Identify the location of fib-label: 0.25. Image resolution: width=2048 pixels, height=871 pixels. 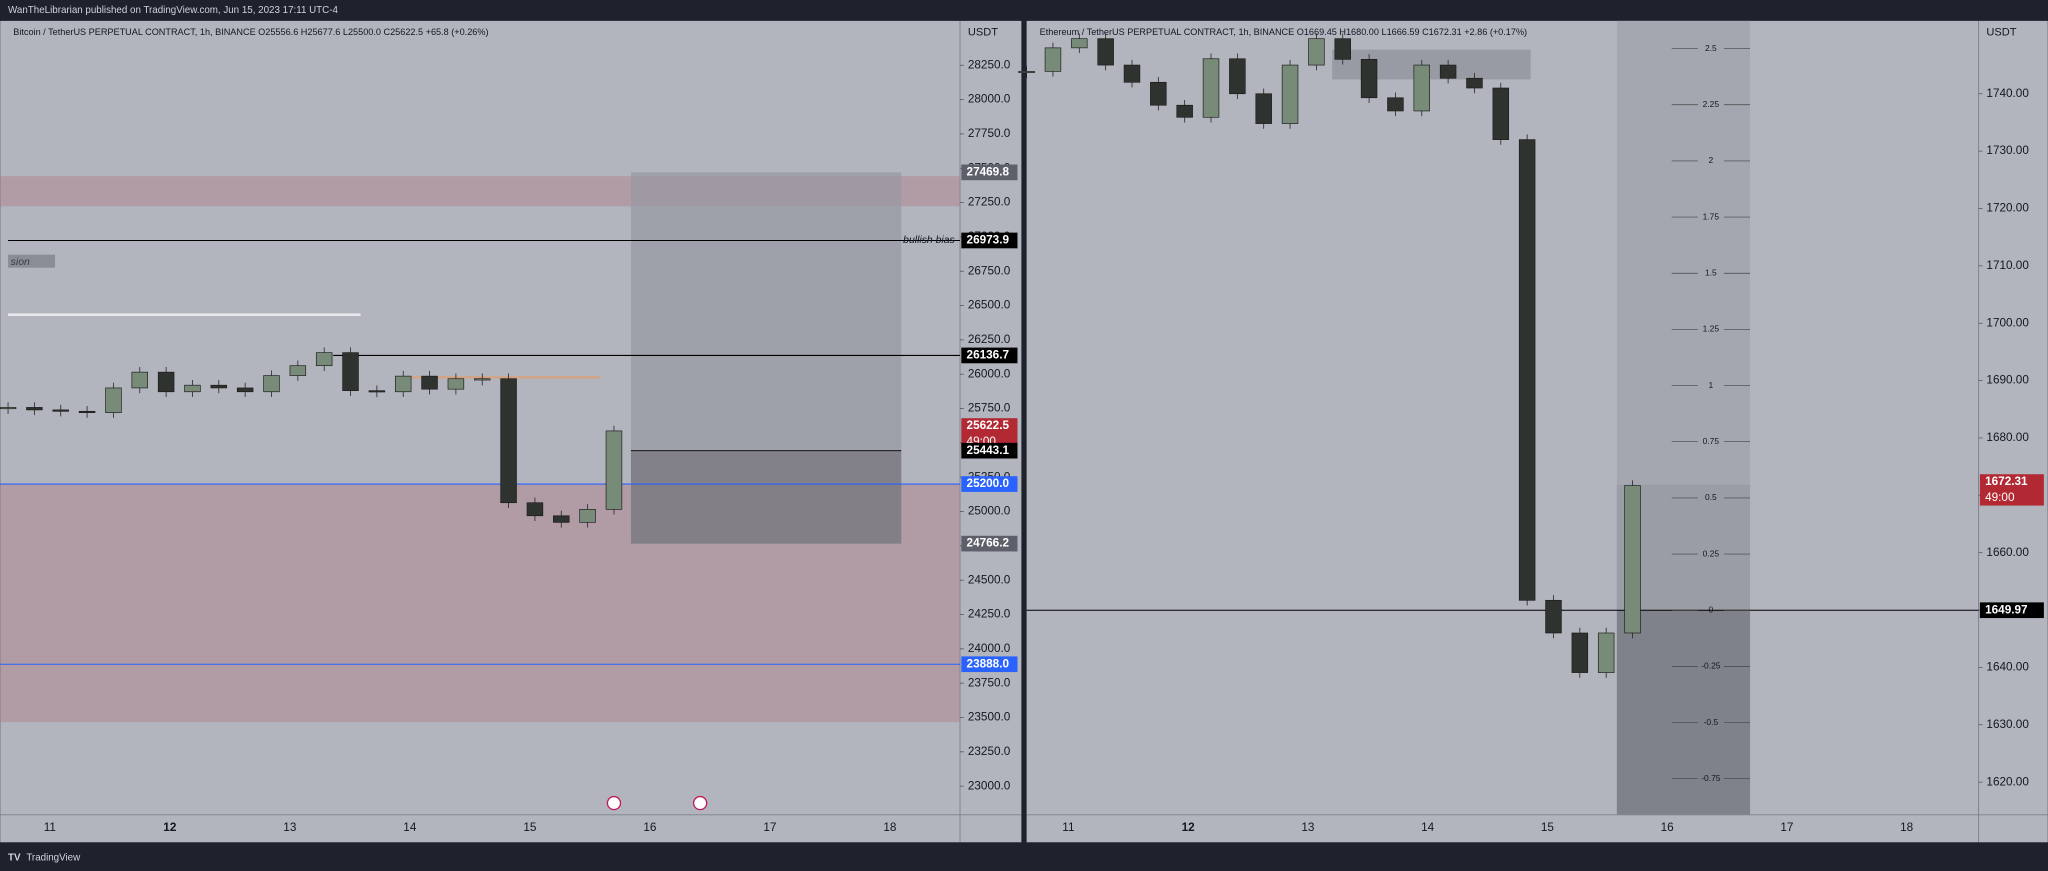
(1711, 553).